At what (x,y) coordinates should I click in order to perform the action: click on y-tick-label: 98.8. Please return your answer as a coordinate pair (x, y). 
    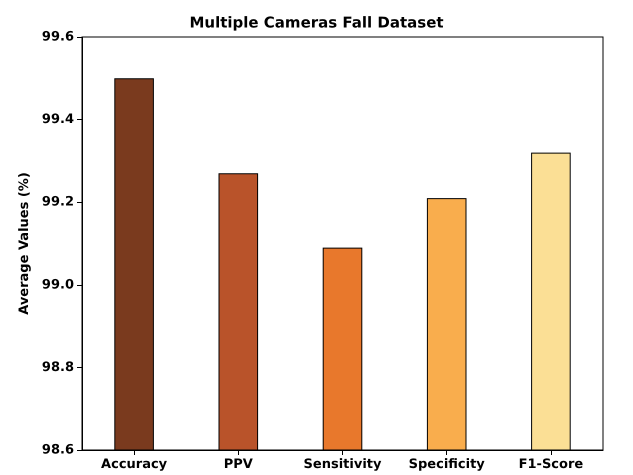
    Looking at the image, I should click on (58, 367).